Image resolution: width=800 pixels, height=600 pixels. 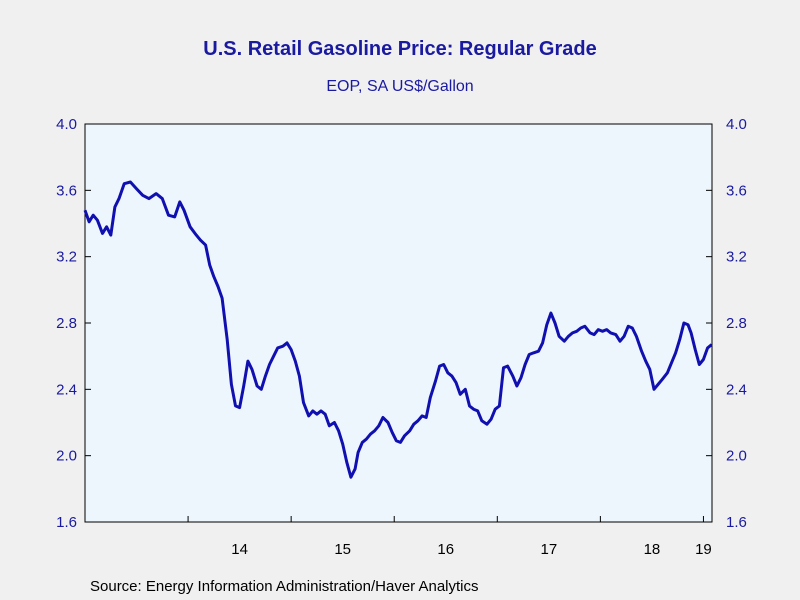 I want to click on y-tick-label-right: 3.6, so click(x=736, y=190).